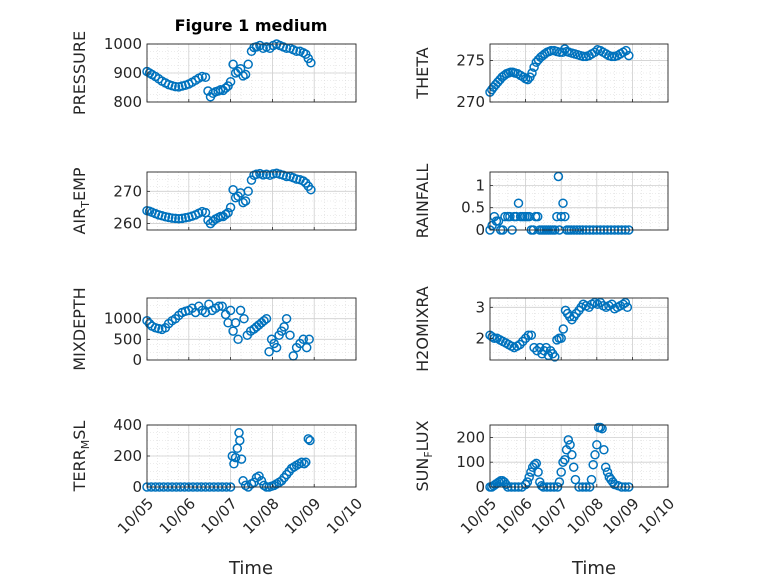 This screenshot has height=583, width=778. I want to click on subplot-5: 0 500 1000 MIXDEPTH, so click(213, 329).